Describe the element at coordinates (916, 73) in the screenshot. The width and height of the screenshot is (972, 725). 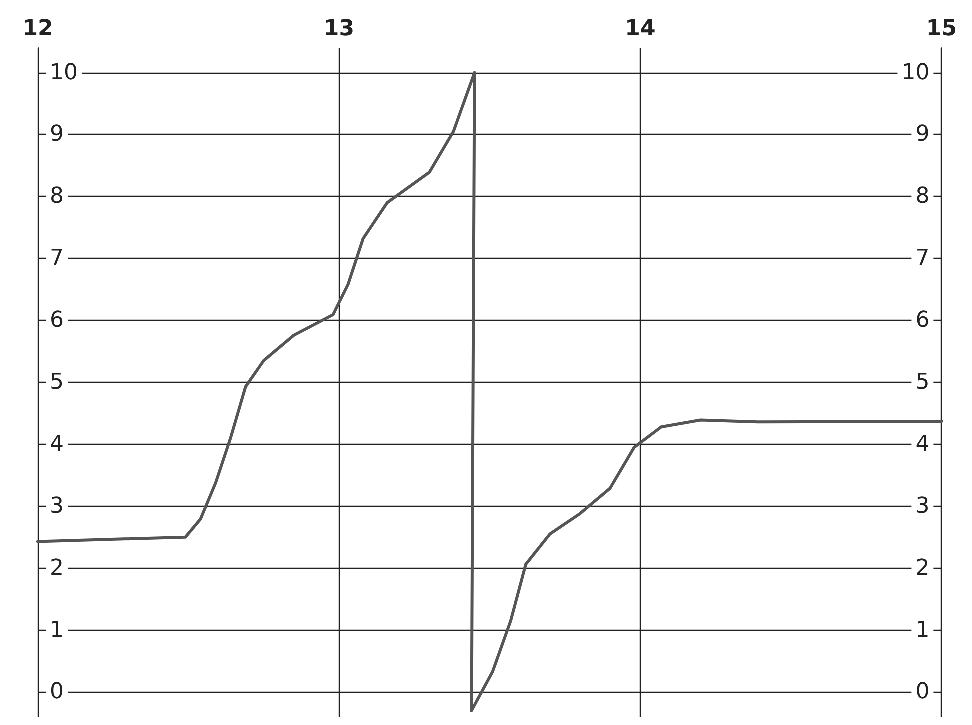
I see `y2-tick-label: 10` at that location.